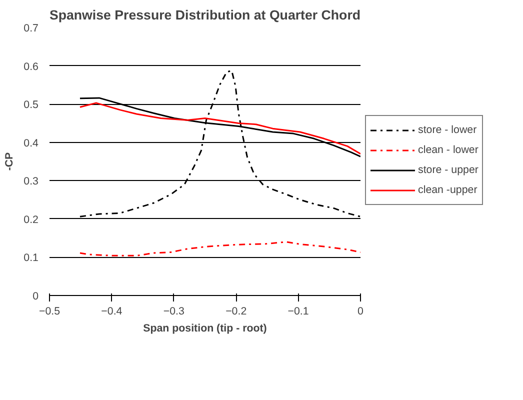 The height and width of the screenshot is (400, 523). What do you see at coordinates (205, 15) in the screenshot?
I see `chart-title: Spanwise Pressure Distribution at Quarter Chord` at bounding box center [205, 15].